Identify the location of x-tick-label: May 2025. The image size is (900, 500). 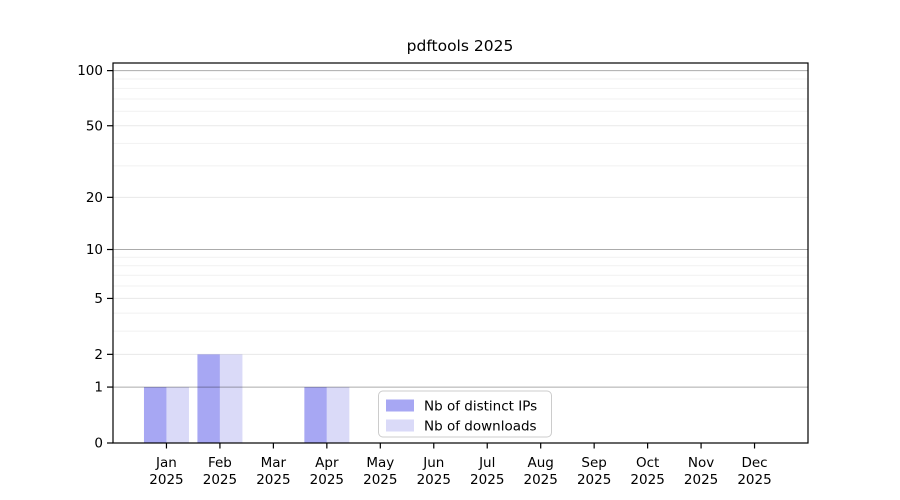
(380, 471).